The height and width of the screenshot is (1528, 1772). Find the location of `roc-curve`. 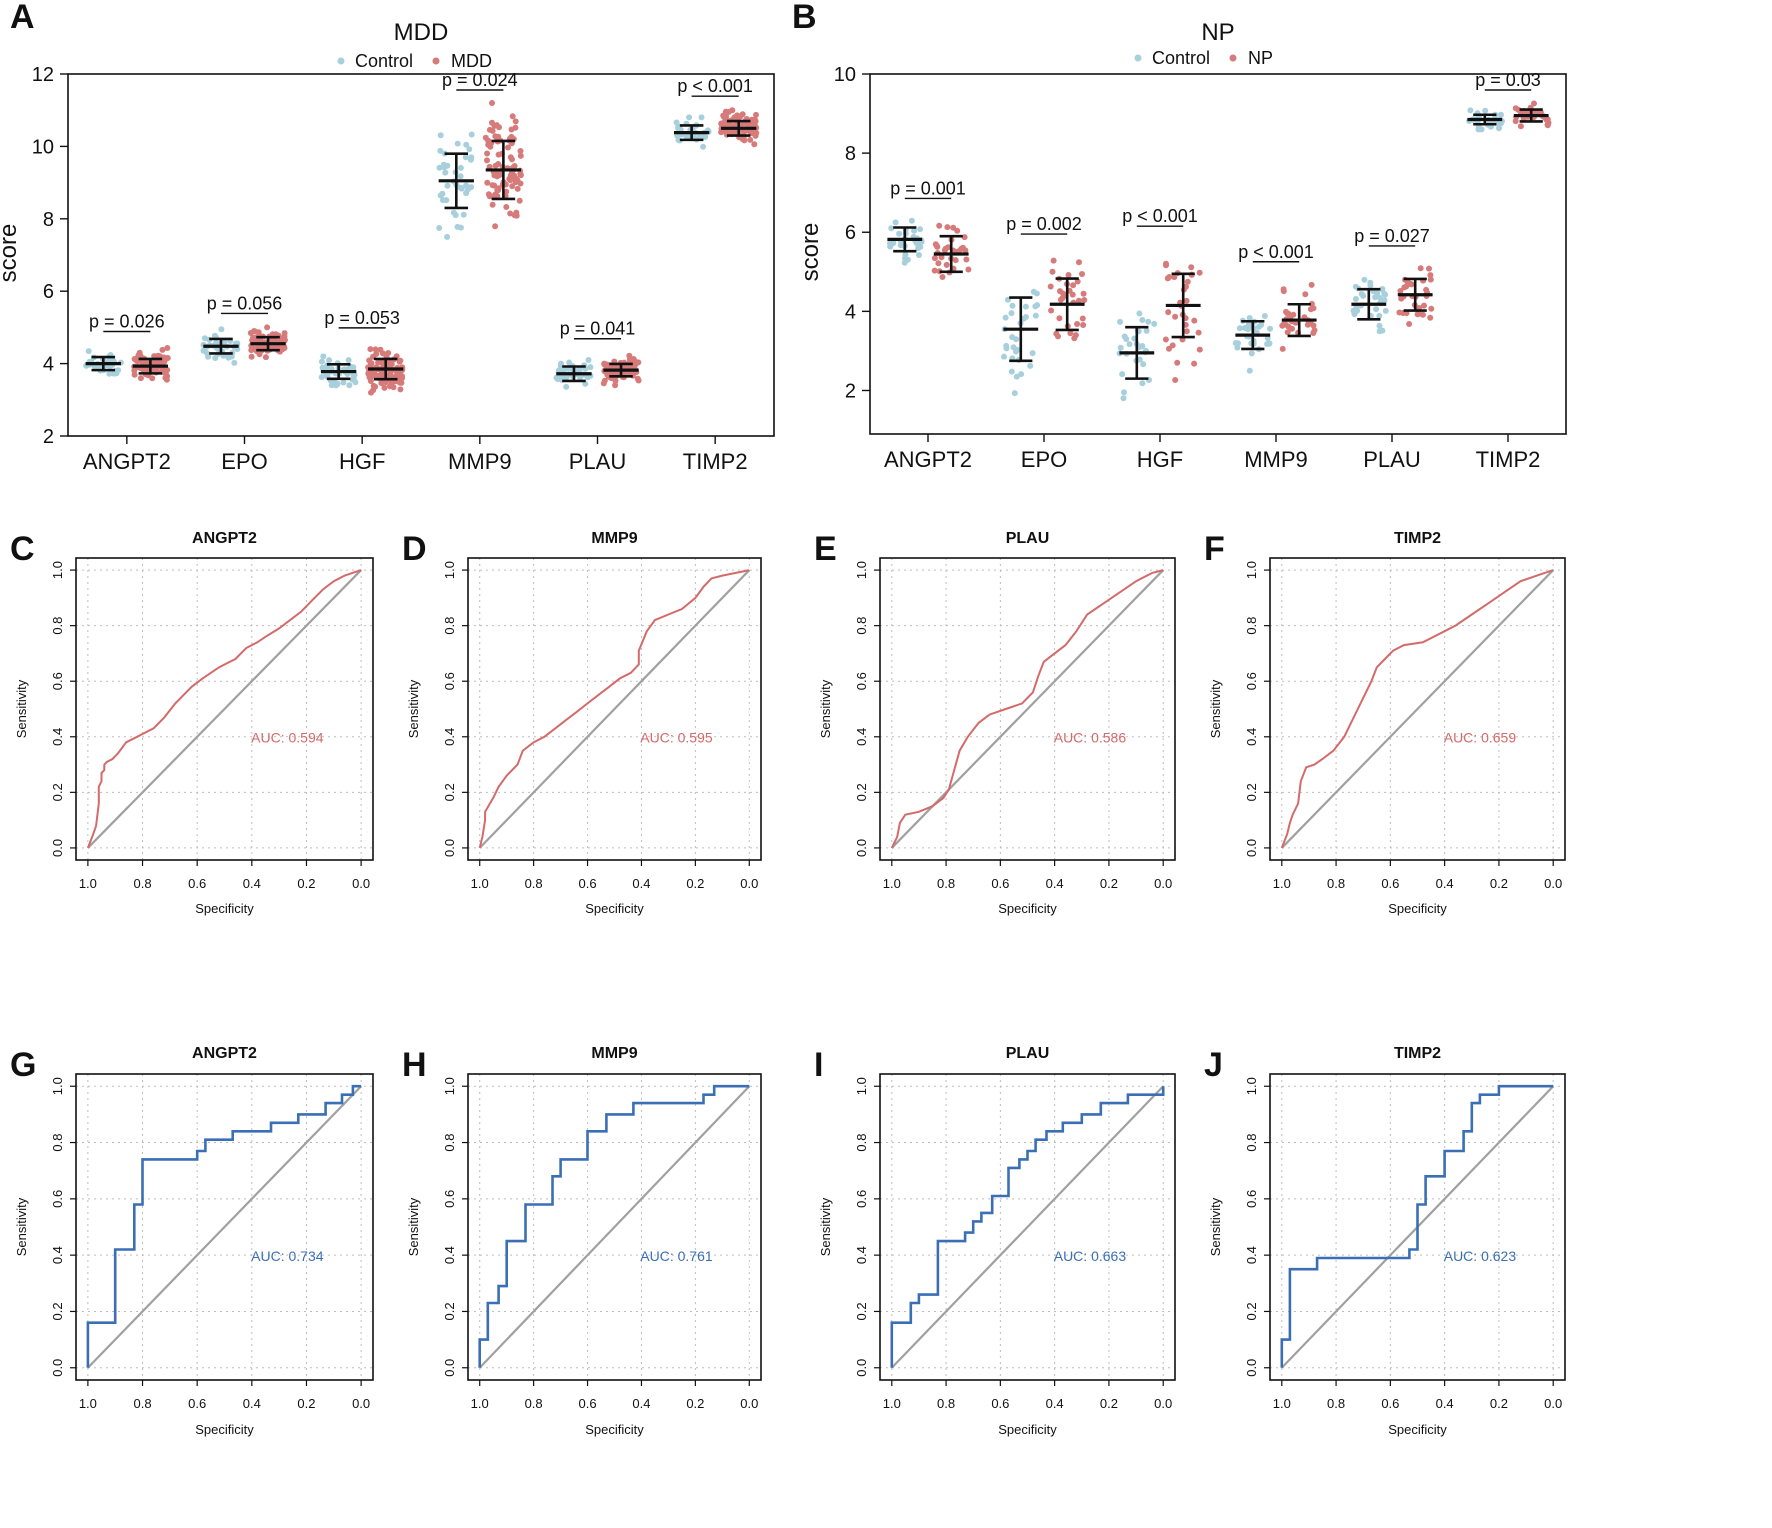

roc-curve is located at coordinates (1027, 1227).